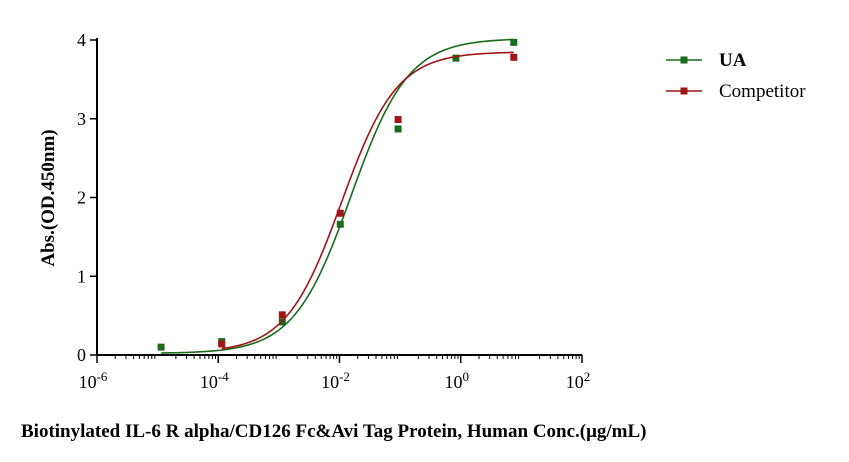 This screenshot has width=849, height=462. What do you see at coordinates (684, 60) in the screenshot?
I see `legend-marker-ua` at bounding box center [684, 60].